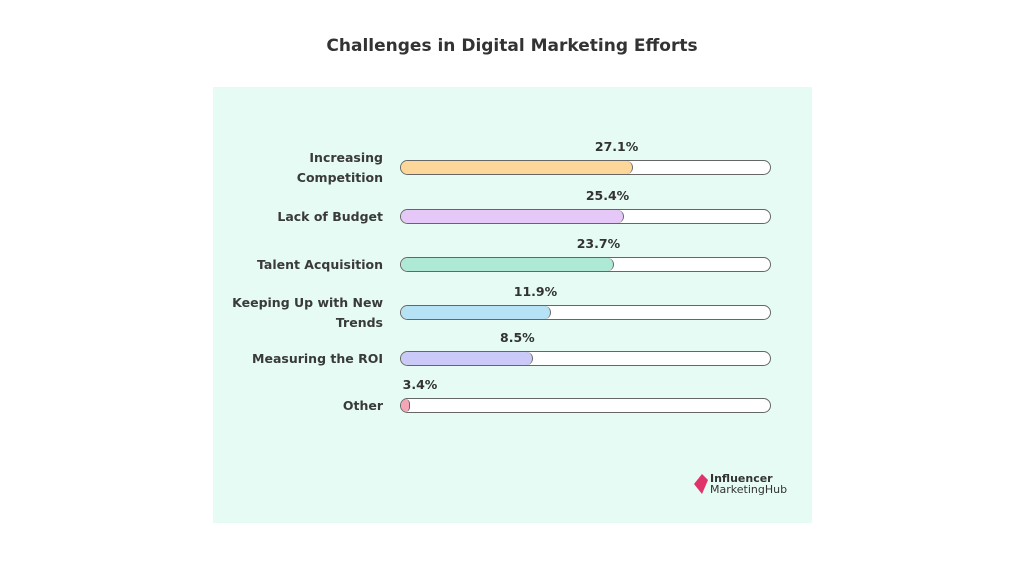 Image resolution: width=1024 pixels, height=576 pixels. Describe the element at coordinates (741, 478) in the screenshot. I see `logo-line1: Influencer` at that location.